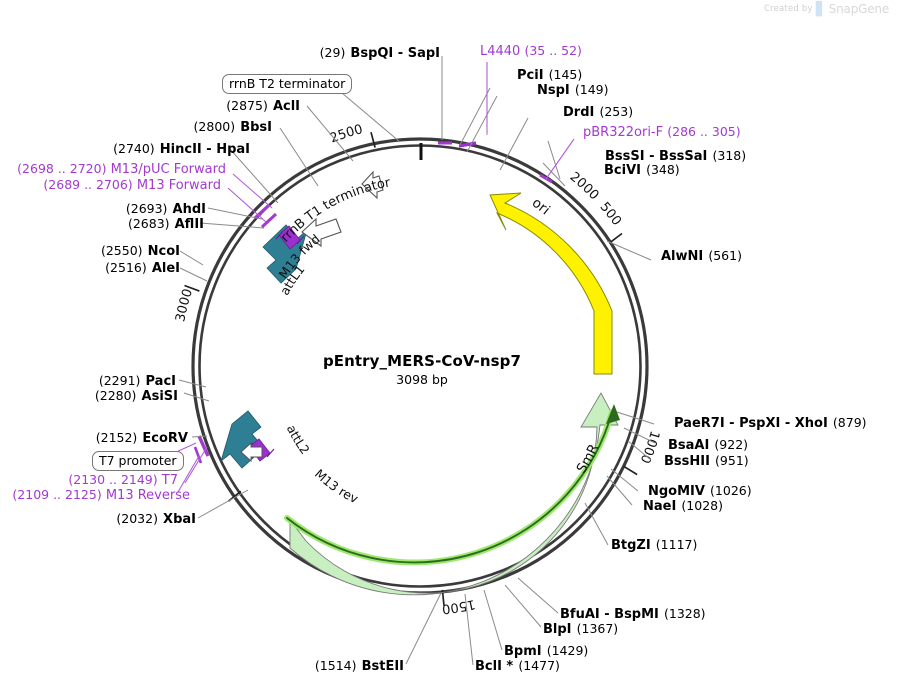 This screenshot has width=897, height=683. Describe the element at coordinates (788, 9) in the screenshot. I see `watermark-created-by: Created by` at that location.